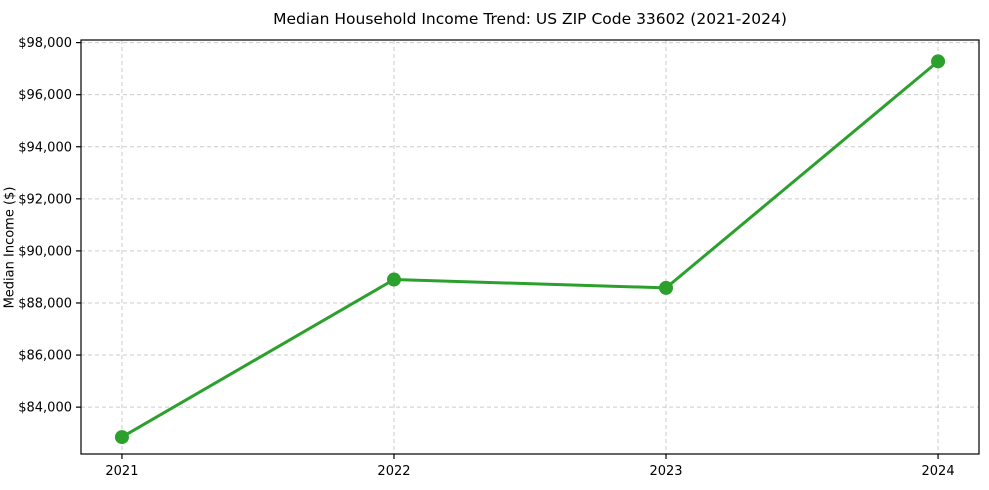 The width and height of the screenshot is (989, 490). What do you see at coordinates (45, 147) in the screenshot?
I see `y-tick-label: $94,000` at bounding box center [45, 147].